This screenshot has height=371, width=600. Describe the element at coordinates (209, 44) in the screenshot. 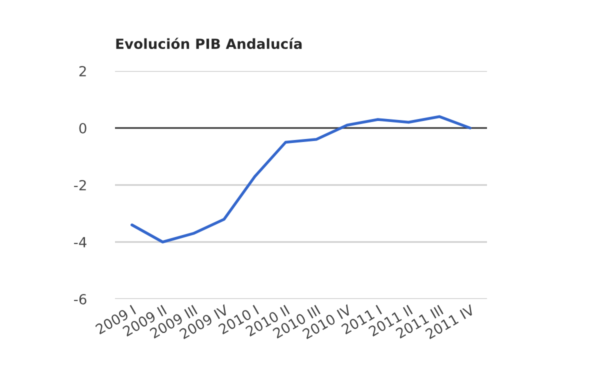

I see `chart-title: Evolución PIB Andalucía` at that location.